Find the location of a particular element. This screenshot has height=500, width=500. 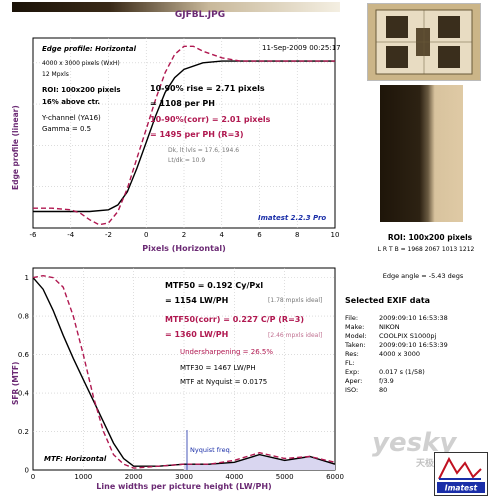

mtf50-corr-value: MTF50(corr) = 0.227 C/P (R=3) is located at coordinates (234, 319).